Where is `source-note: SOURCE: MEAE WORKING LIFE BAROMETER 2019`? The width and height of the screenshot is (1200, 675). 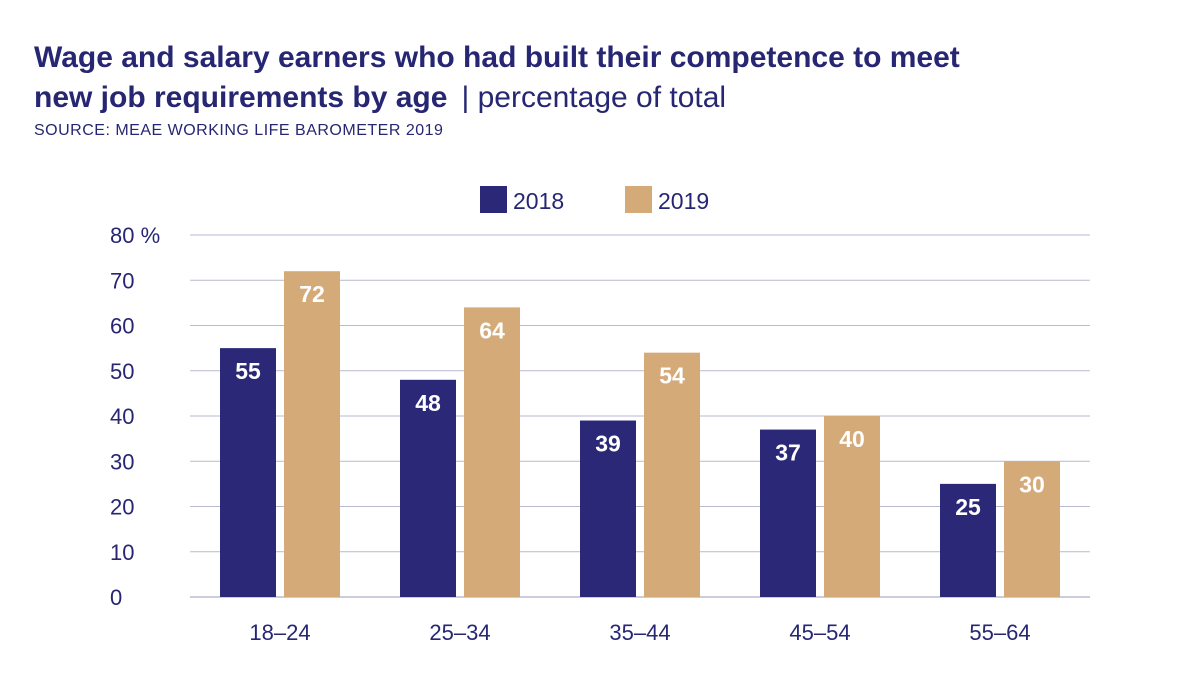 source-note: SOURCE: MEAE WORKING LIFE BAROMETER 2019 is located at coordinates (239, 130).